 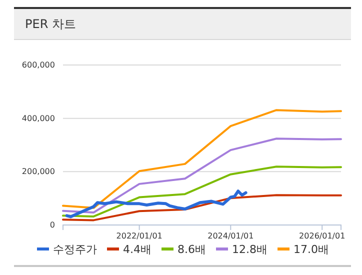 I want to click on x-tick-label: 2022/01/01, so click(x=139, y=236).